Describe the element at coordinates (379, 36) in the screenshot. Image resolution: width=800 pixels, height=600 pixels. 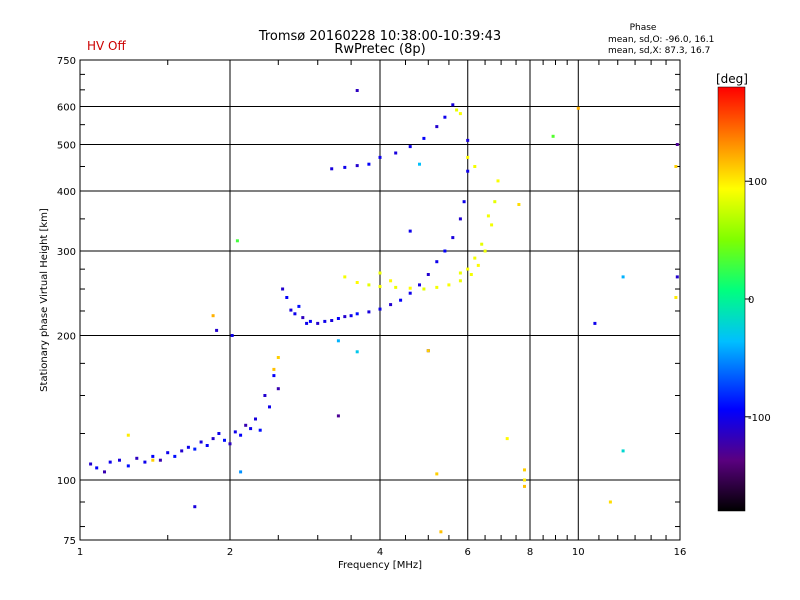
I see `chart-title-line1: Tromsø 20160228 10:38:00-10:39:43` at that location.